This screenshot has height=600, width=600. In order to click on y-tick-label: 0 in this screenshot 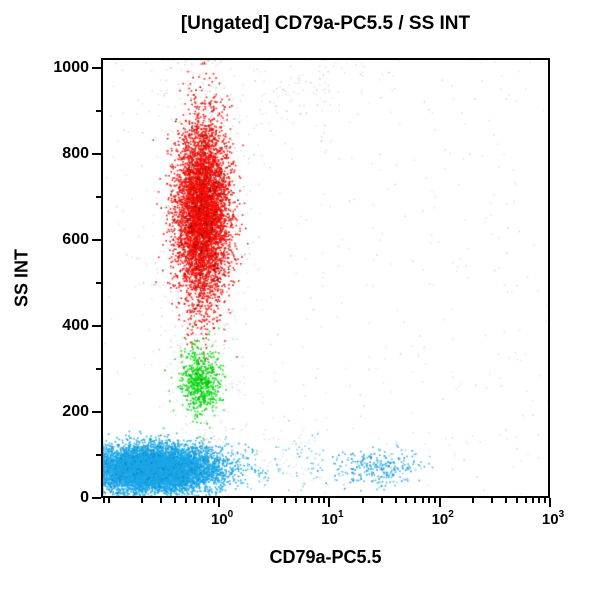, I will do `click(84, 497)`.